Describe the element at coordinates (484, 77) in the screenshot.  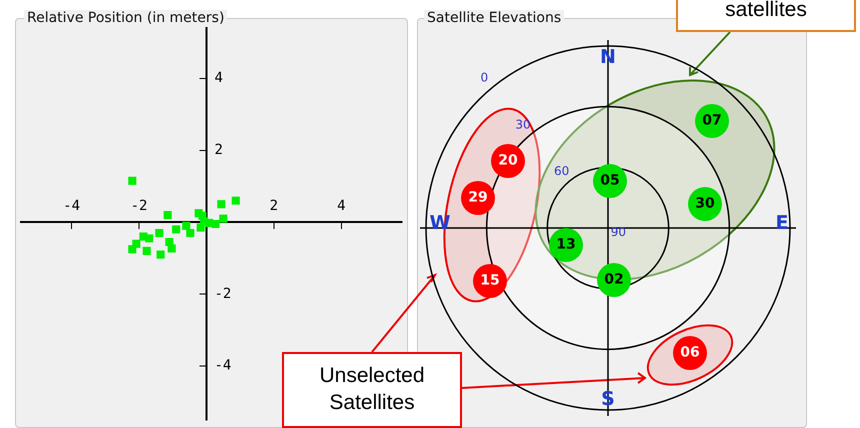
I see `text: 0` at that location.